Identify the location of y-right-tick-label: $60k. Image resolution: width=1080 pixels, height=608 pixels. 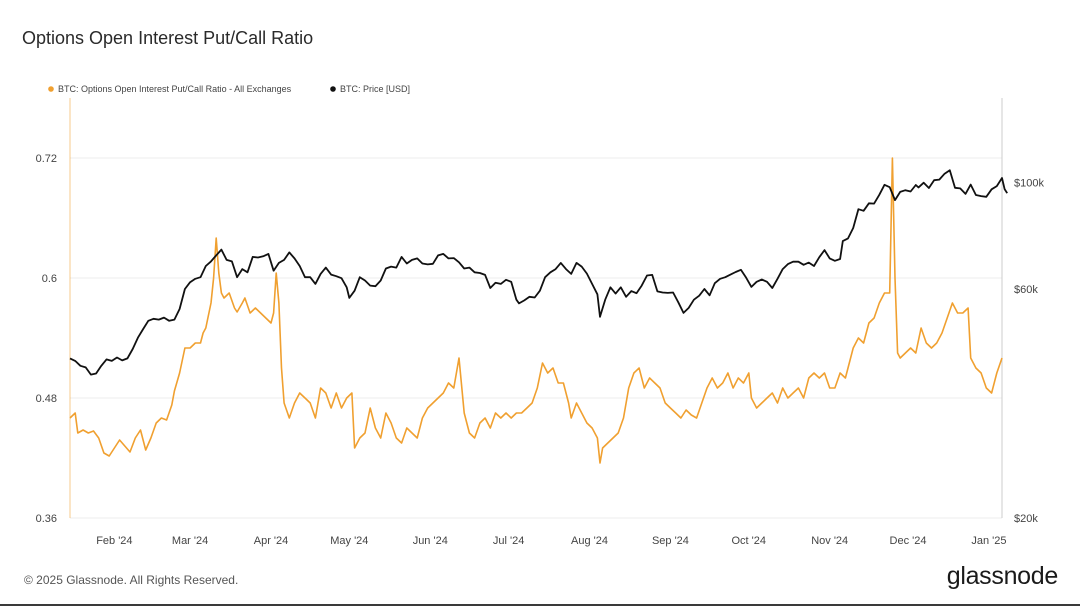
(1026, 290).